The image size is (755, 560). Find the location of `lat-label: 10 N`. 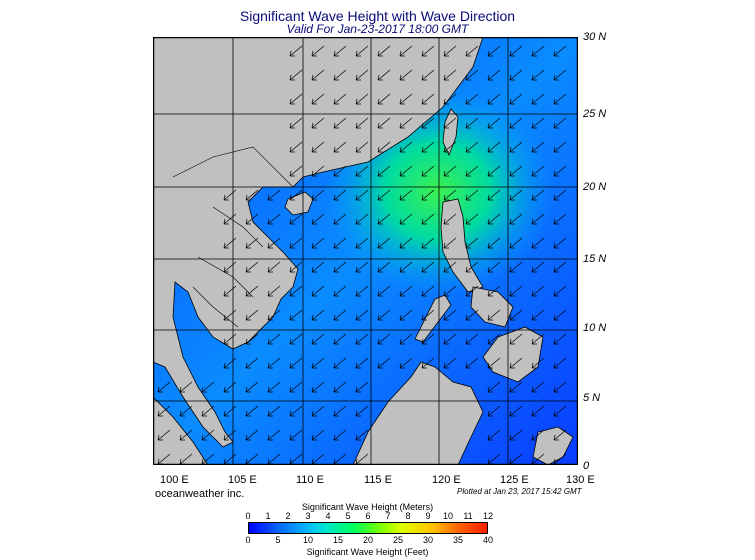

lat-label: 10 N is located at coordinates (595, 328).